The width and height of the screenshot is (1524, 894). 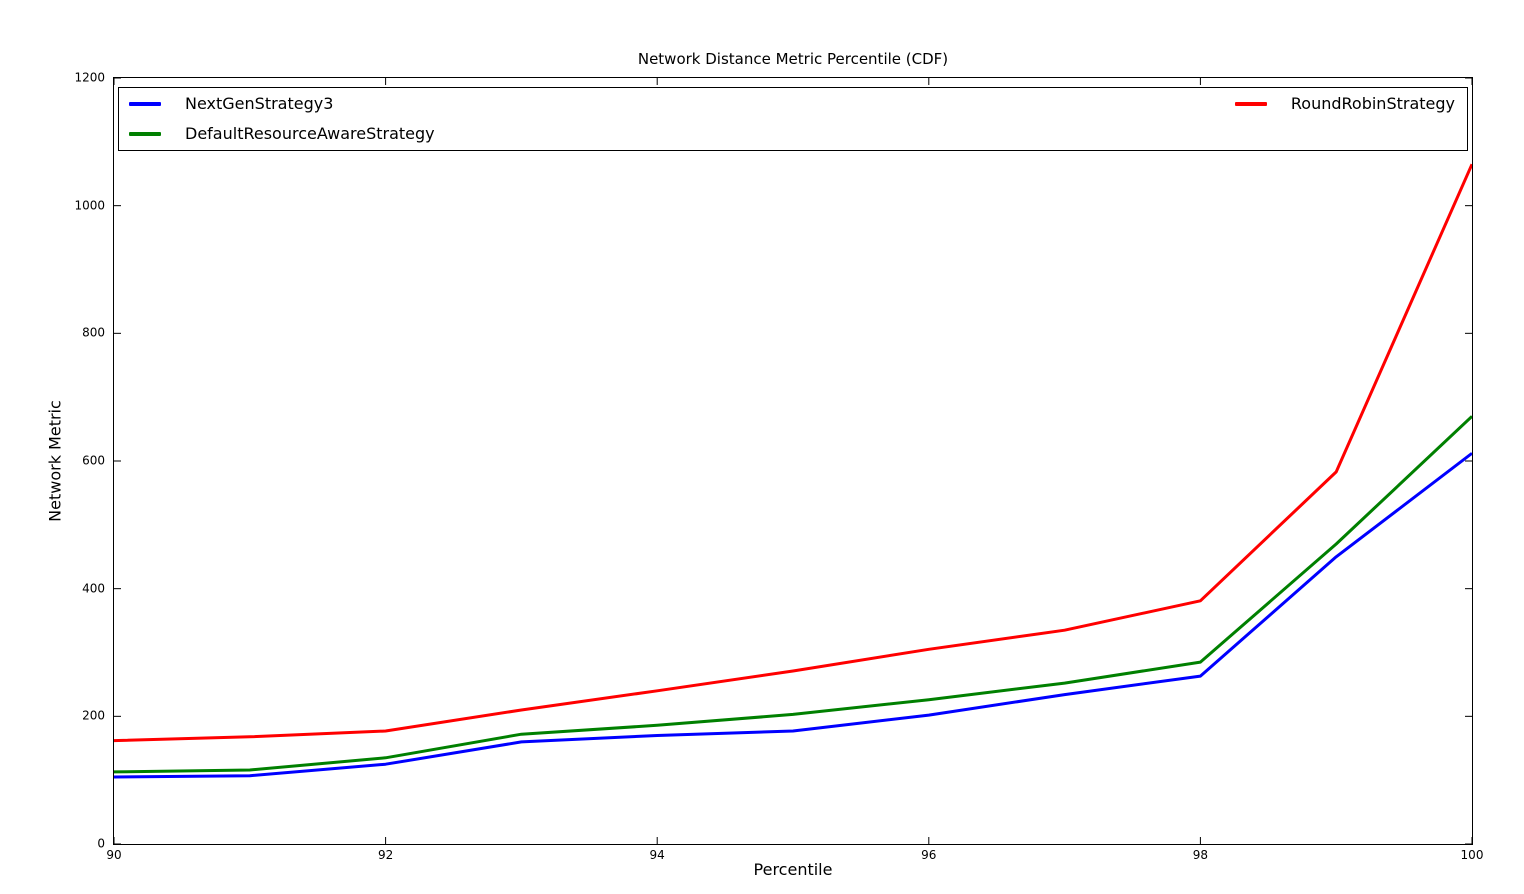 I want to click on y-tick-label: 800, so click(x=93, y=332).